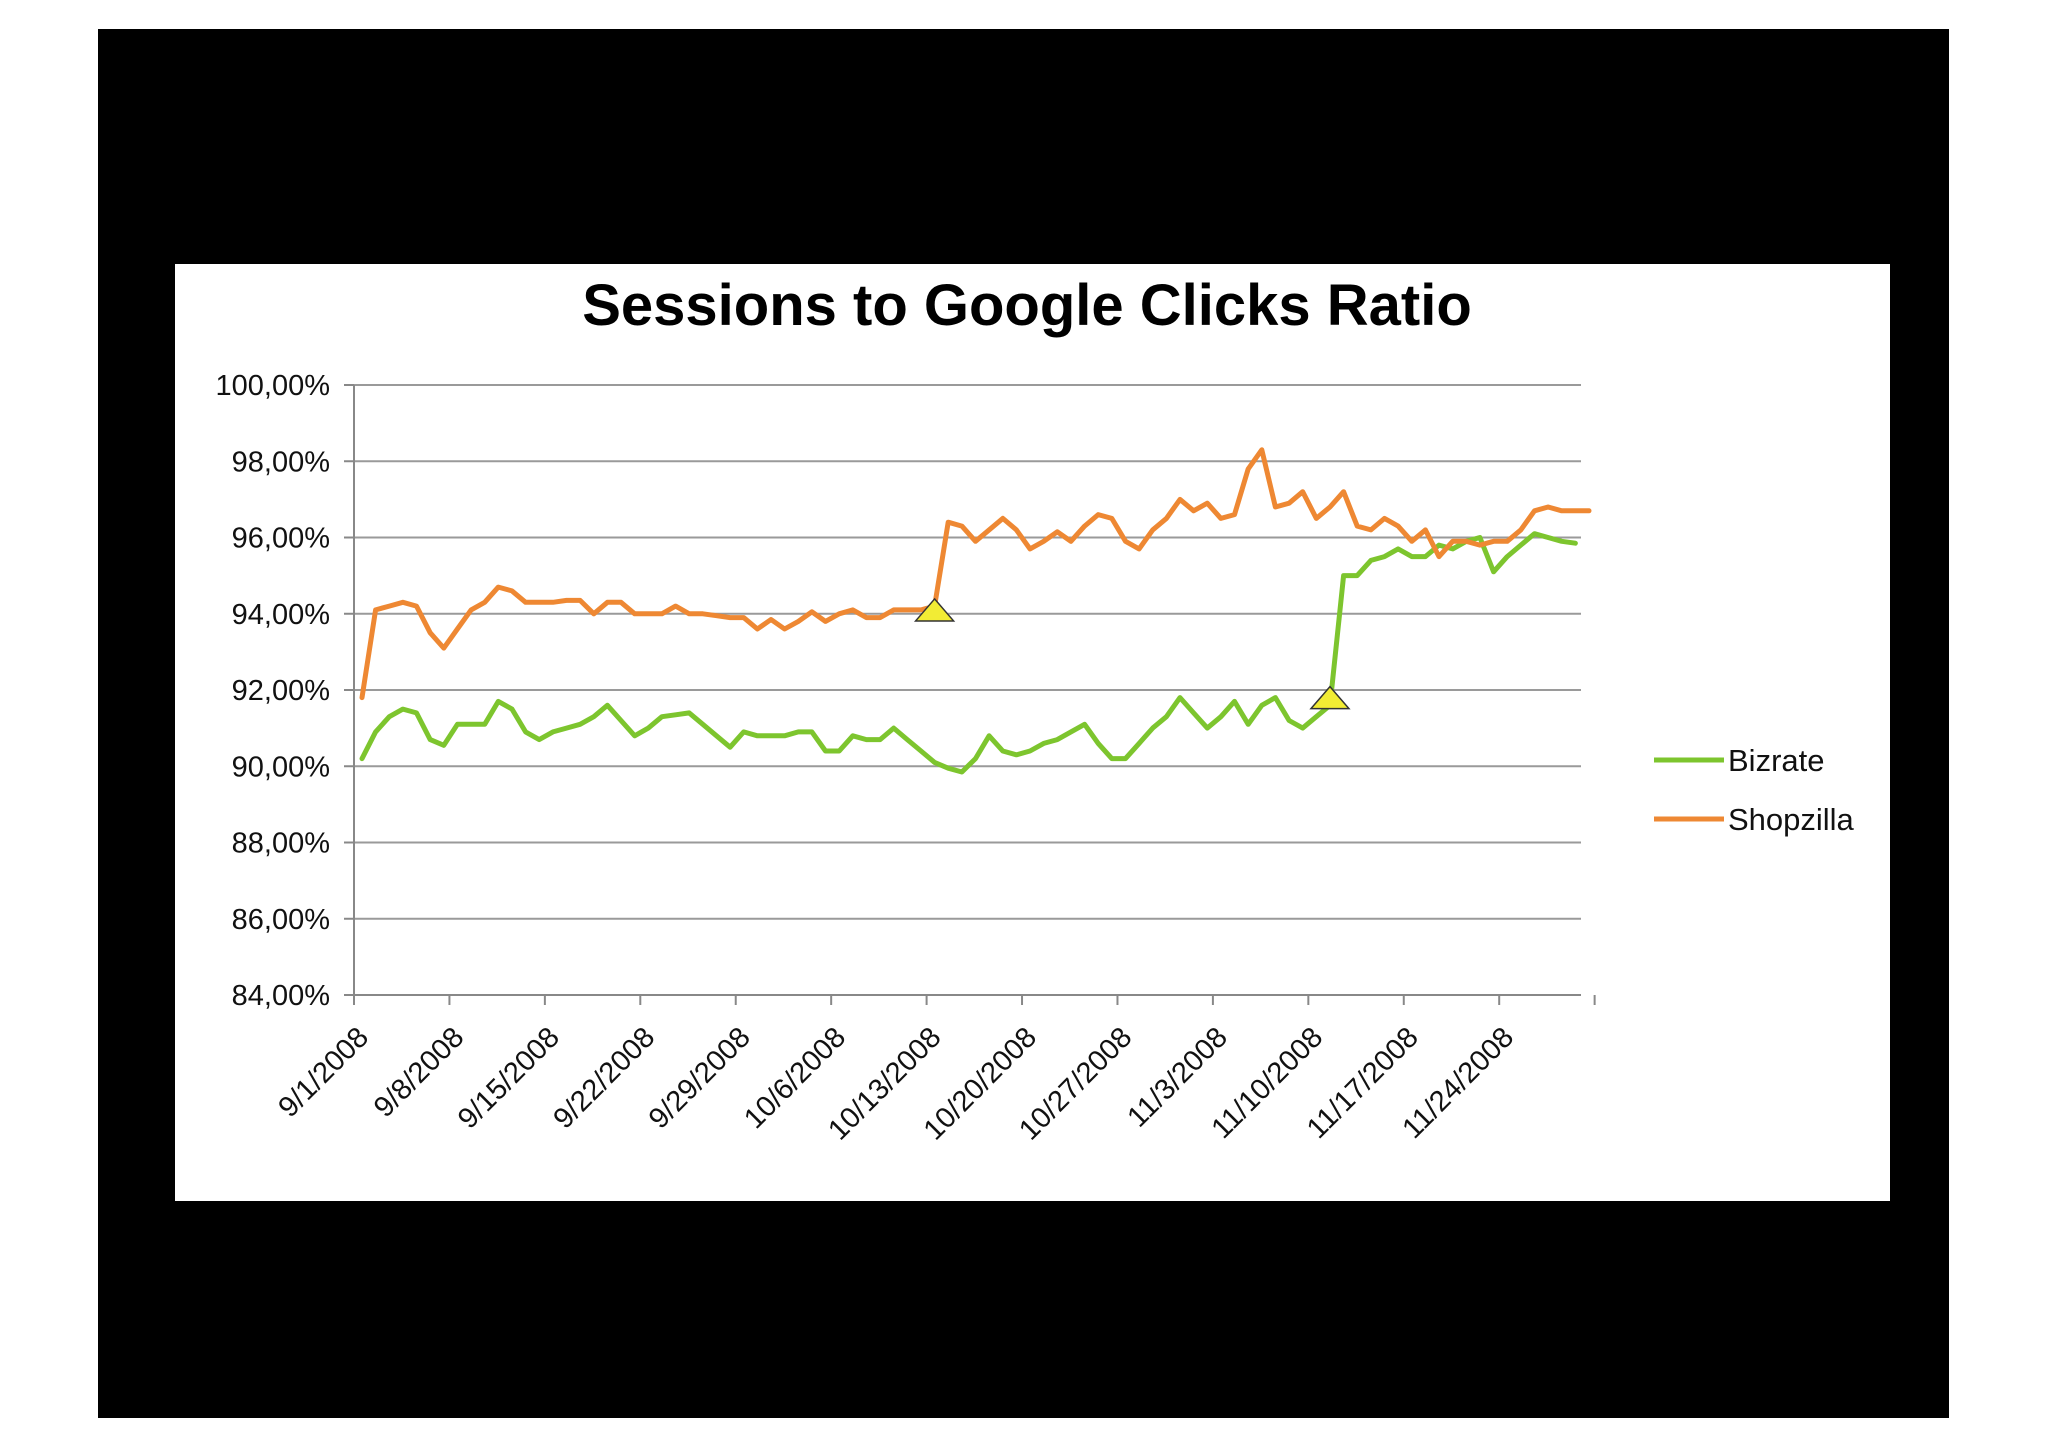 The image size is (2048, 1447). I want to click on y-tick-label: 90,00%, so click(281, 767).